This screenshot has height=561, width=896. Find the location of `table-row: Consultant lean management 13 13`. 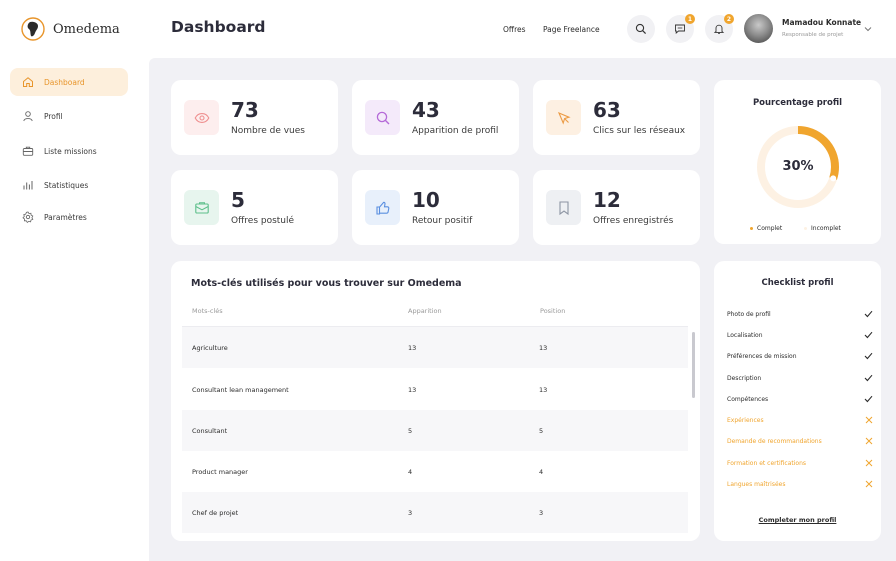

table-row: Consultant lean management 13 13 is located at coordinates (435, 389).